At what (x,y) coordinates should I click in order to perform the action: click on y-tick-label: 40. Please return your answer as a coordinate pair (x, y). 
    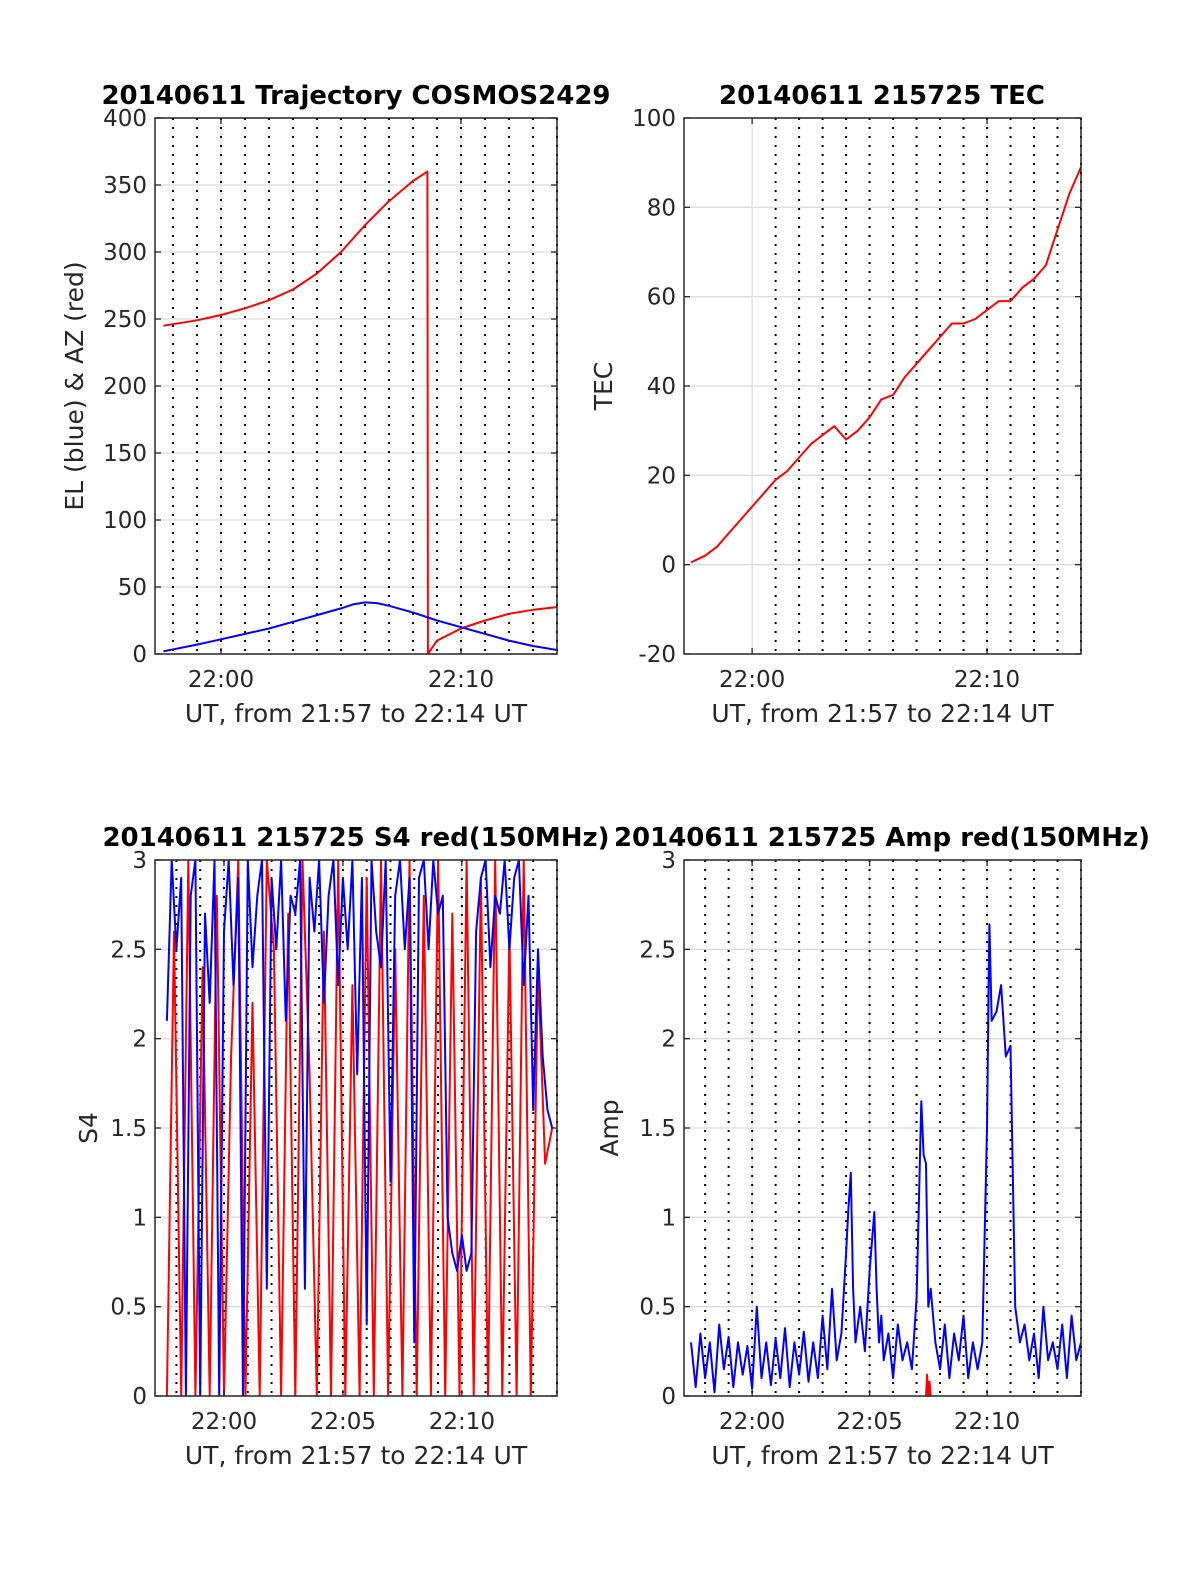
    Looking at the image, I should click on (661, 387).